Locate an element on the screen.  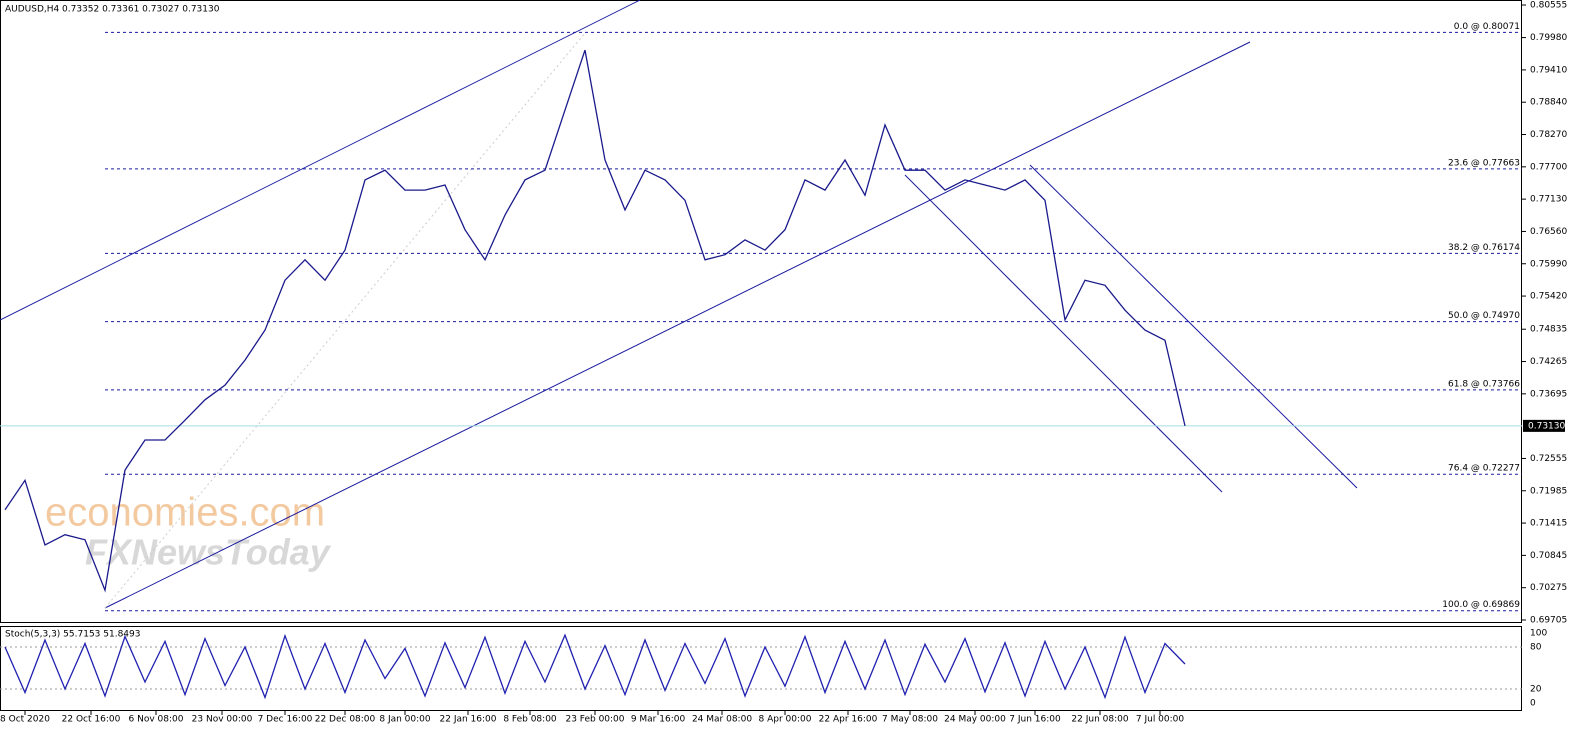
fib-label: 23.6 @ 0.77663 is located at coordinates (1484, 163).